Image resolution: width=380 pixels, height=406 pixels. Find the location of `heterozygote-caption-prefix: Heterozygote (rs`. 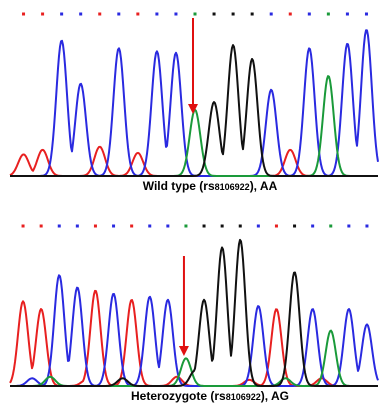

heterozygote-caption-prefix: Heterozygote (rs is located at coordinates (178, 396).